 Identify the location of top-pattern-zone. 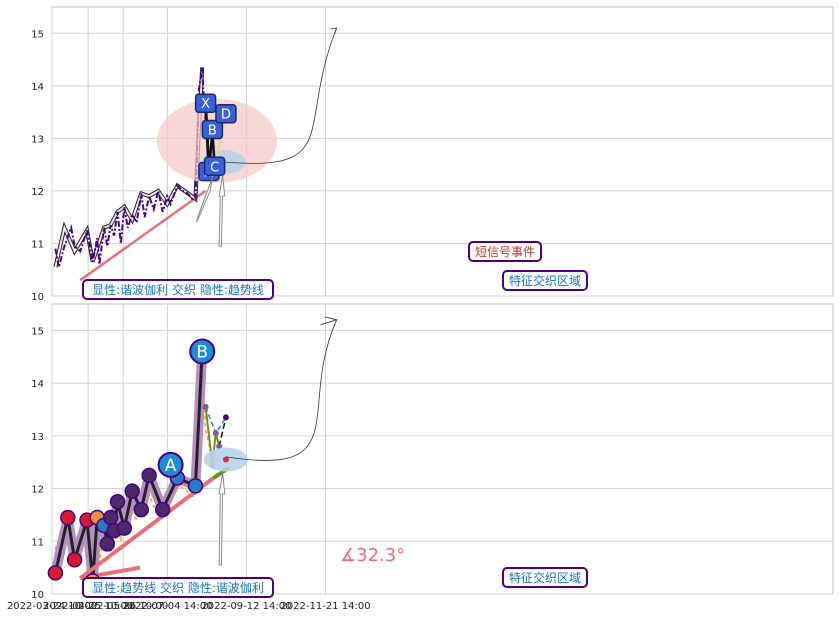
(216, 140).